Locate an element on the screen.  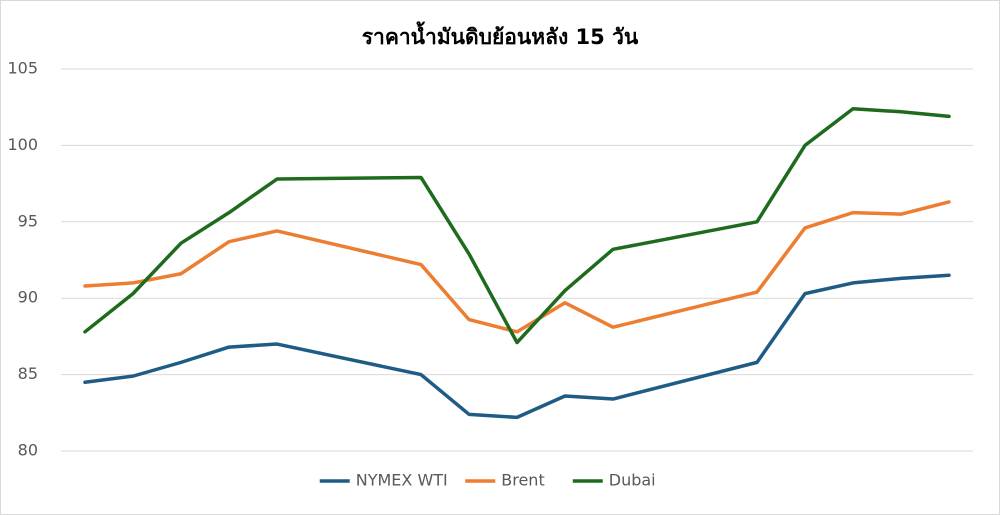
y-tick-label: 100 is located at coordinates (22, 144).